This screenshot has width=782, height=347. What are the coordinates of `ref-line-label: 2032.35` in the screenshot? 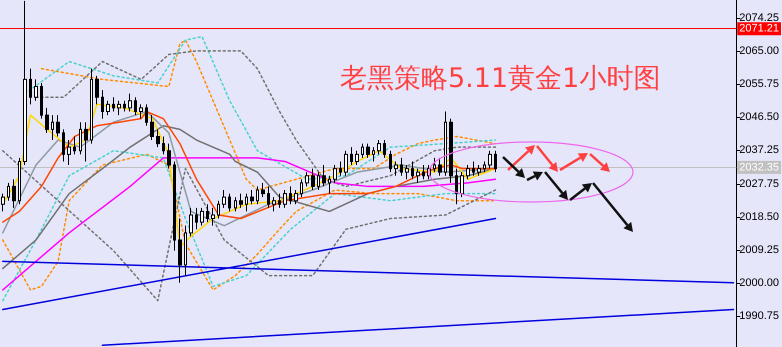 It's located at (759, 167).